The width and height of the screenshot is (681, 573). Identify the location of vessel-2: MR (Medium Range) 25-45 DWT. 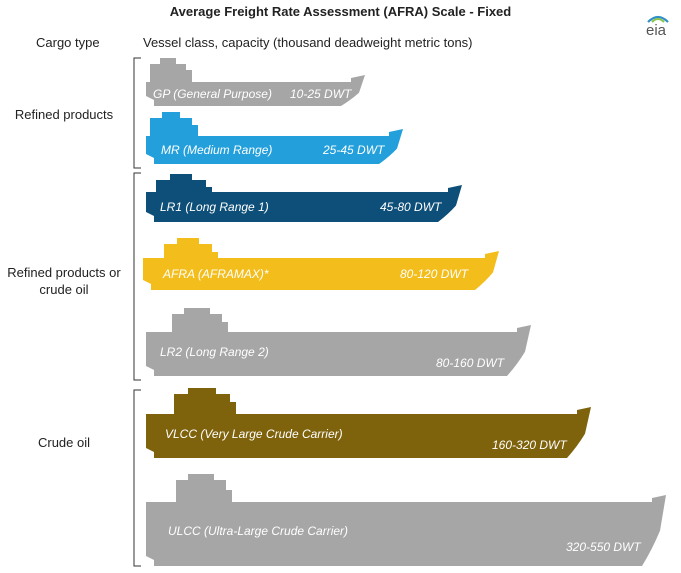
(274, 138).